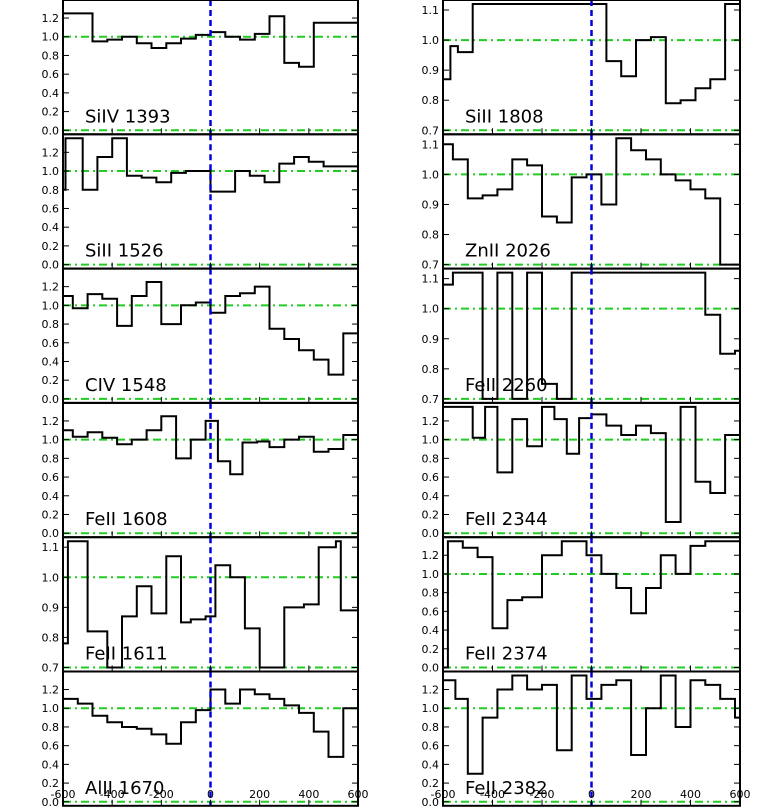  What do you see at coordinates (200, 605) in the screenshot?
I see `panel-feii-1611: 0.7 0.8 0.9 1.0 1.1 FeII 1611` at bounding box center [200, 605].